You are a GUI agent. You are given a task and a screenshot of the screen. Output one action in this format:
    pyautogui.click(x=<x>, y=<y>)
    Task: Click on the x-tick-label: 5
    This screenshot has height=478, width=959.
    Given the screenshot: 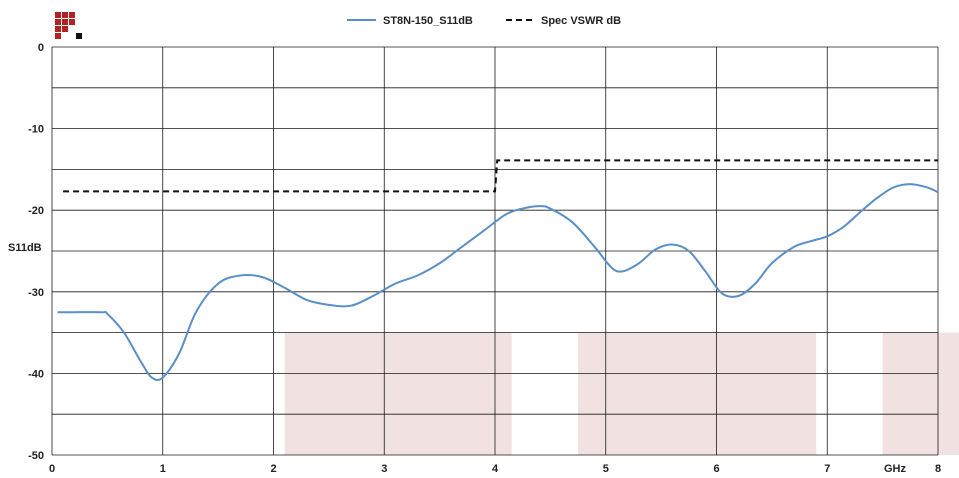 What is the action you would take?
    pyautogui.click(x=606, y=469)
    